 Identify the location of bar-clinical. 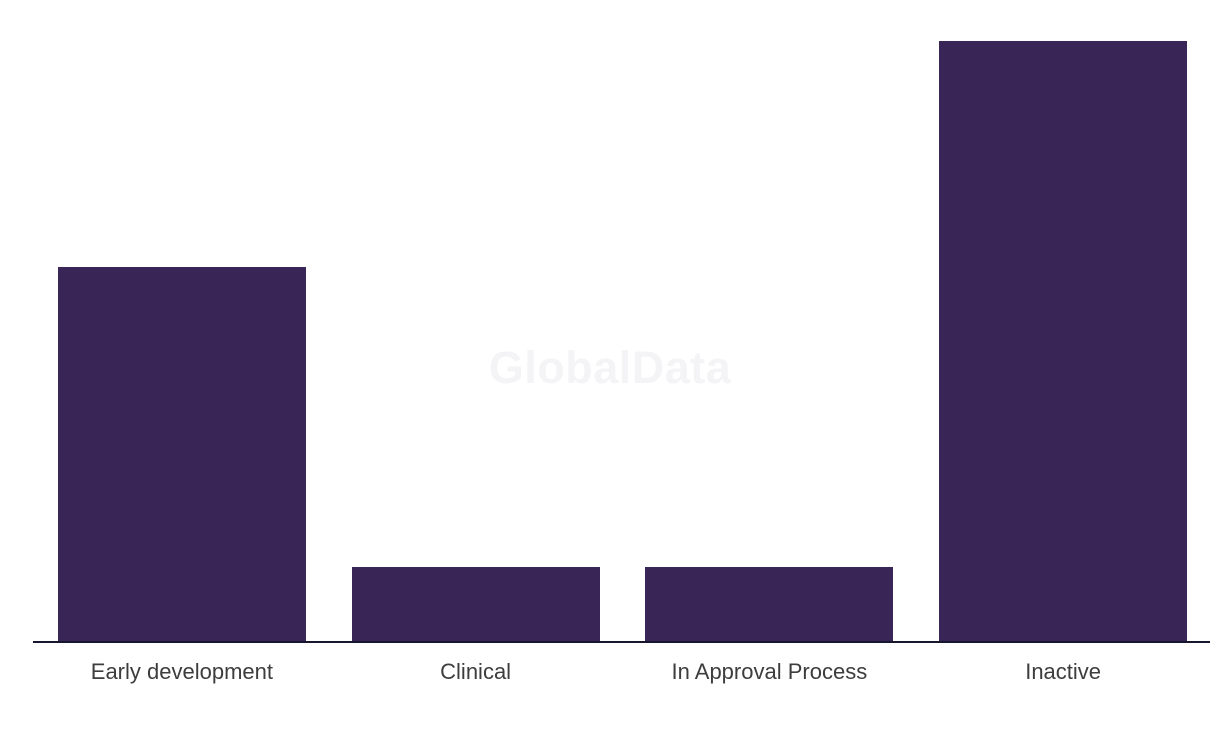
(475, 604).